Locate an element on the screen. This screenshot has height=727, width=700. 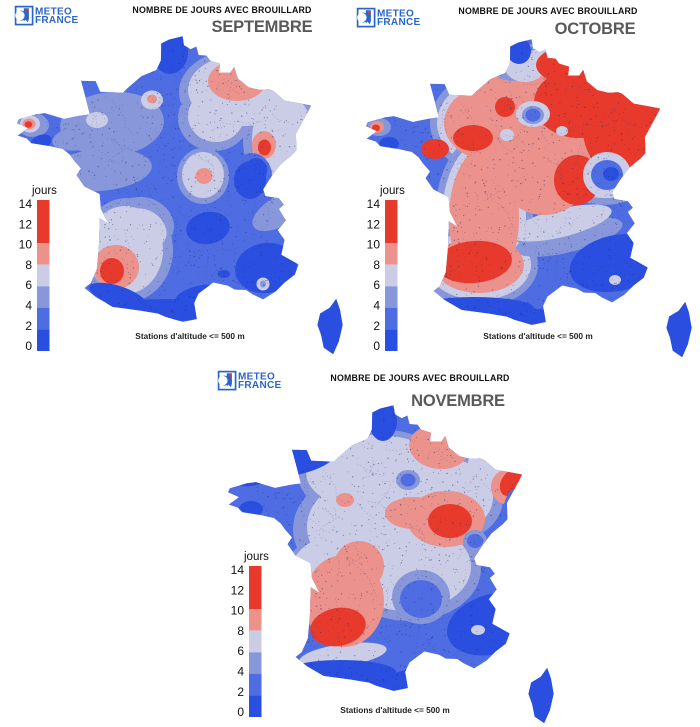
svg-text: NOVEMBRE is located at coordinates (458, 401).